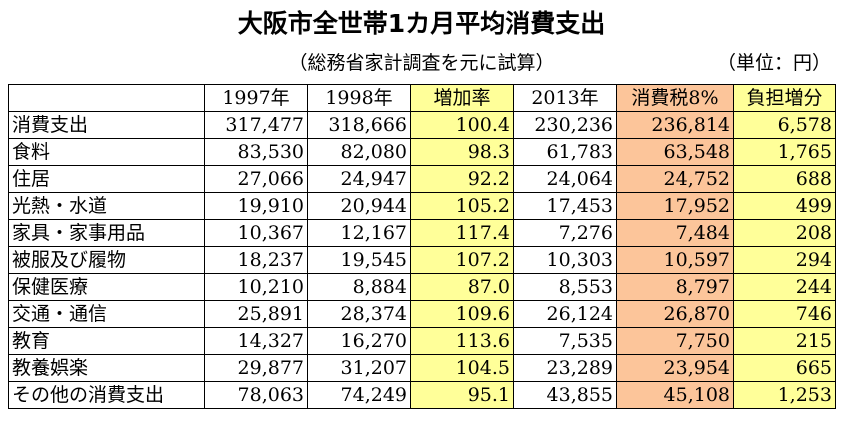 The width and height of the screenshot is (843, 423). What do you see at coordinates (256, 341) in the screenshot?
I see `value-1997: 14,327` at bounding box center [256, 341].